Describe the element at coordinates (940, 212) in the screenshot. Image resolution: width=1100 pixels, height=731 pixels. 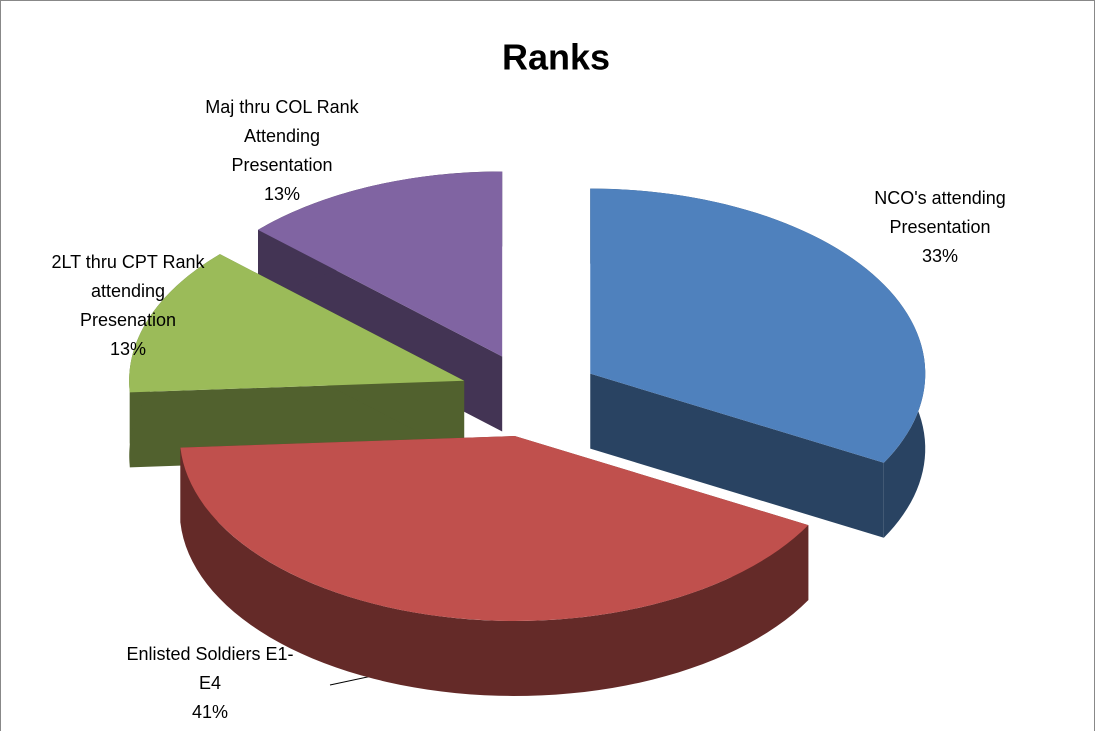
I see `category-label: NCO's attending Presentation` at that location.